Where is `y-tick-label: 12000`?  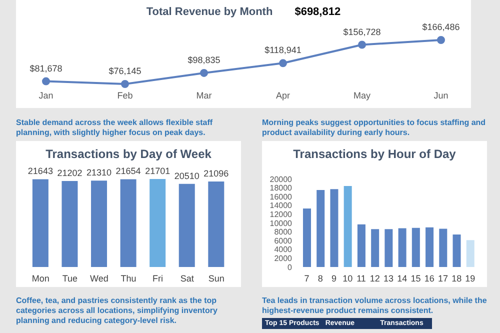 y-tick-label: 12000 is located at coordinates (281, 215).